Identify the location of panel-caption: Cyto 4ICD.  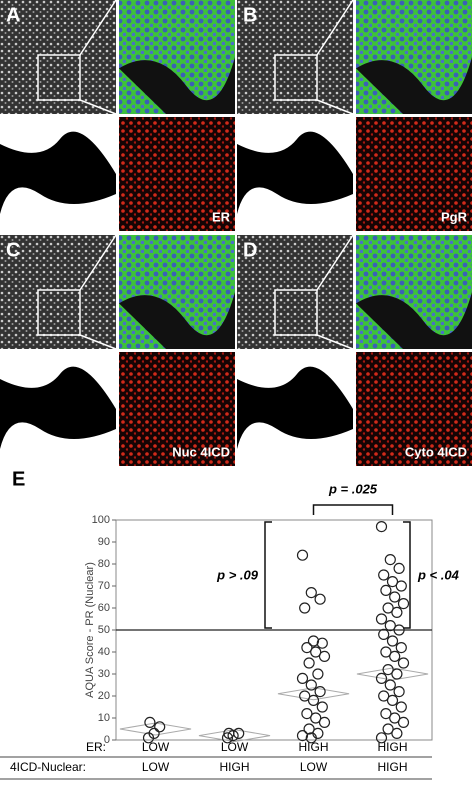
(436, 451).